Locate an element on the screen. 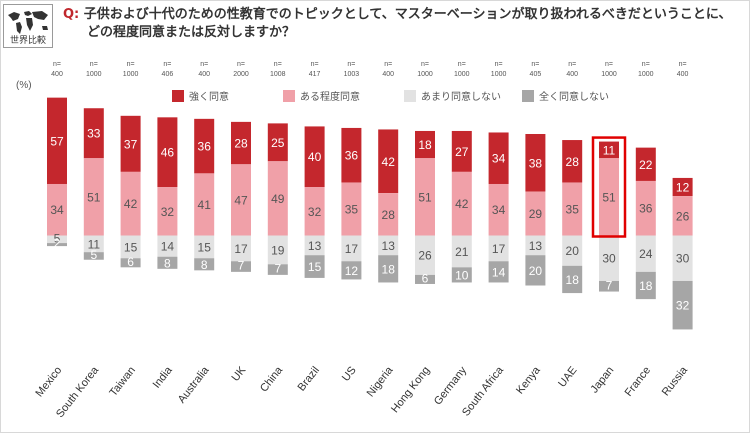 This screenshot has width=750, height=433. value-label-uk-s3: 17 is located at coordinates (241, 249).